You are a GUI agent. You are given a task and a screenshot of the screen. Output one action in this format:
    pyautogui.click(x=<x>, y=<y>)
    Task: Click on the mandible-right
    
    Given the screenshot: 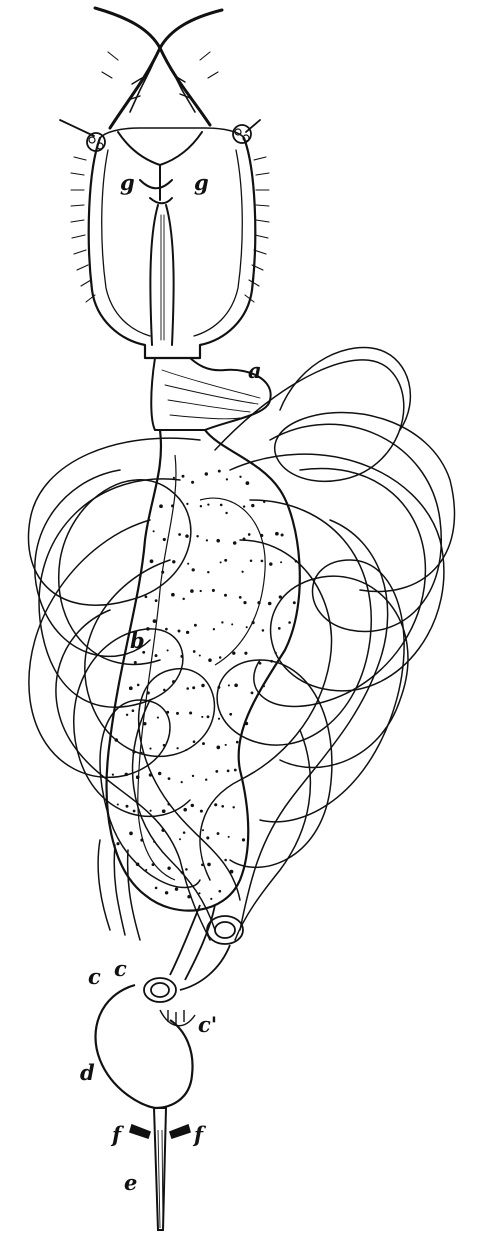 What is the action you would take?
    pyautogui.click(x=166, y=69)
    